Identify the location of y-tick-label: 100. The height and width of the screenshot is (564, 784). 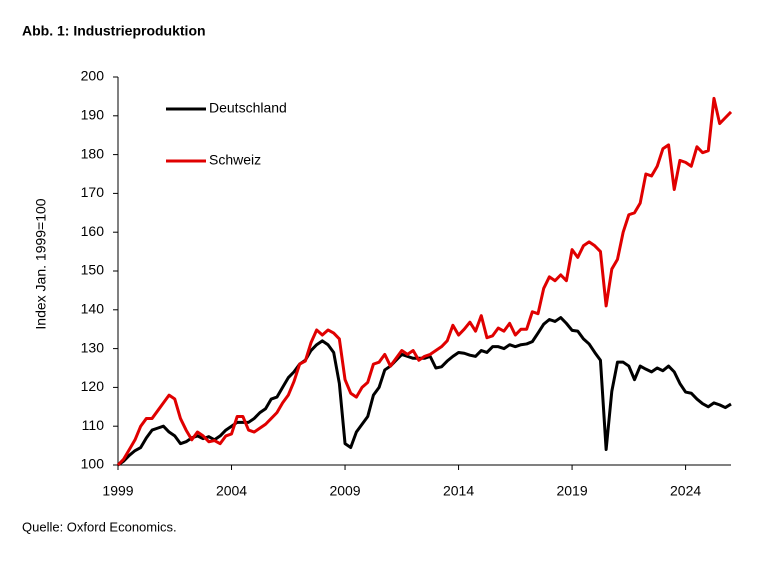
(93, 464).